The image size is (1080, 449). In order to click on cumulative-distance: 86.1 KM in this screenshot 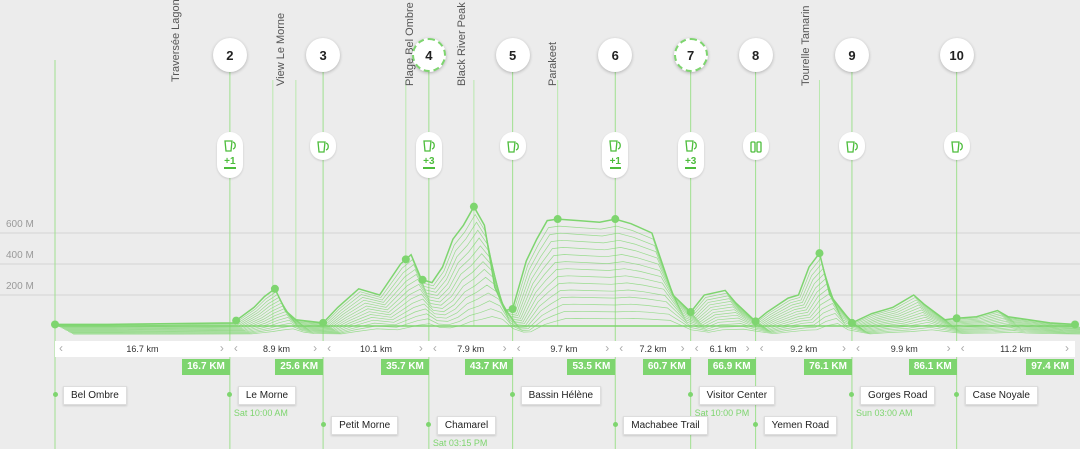, I will do `click(932, 367)`.